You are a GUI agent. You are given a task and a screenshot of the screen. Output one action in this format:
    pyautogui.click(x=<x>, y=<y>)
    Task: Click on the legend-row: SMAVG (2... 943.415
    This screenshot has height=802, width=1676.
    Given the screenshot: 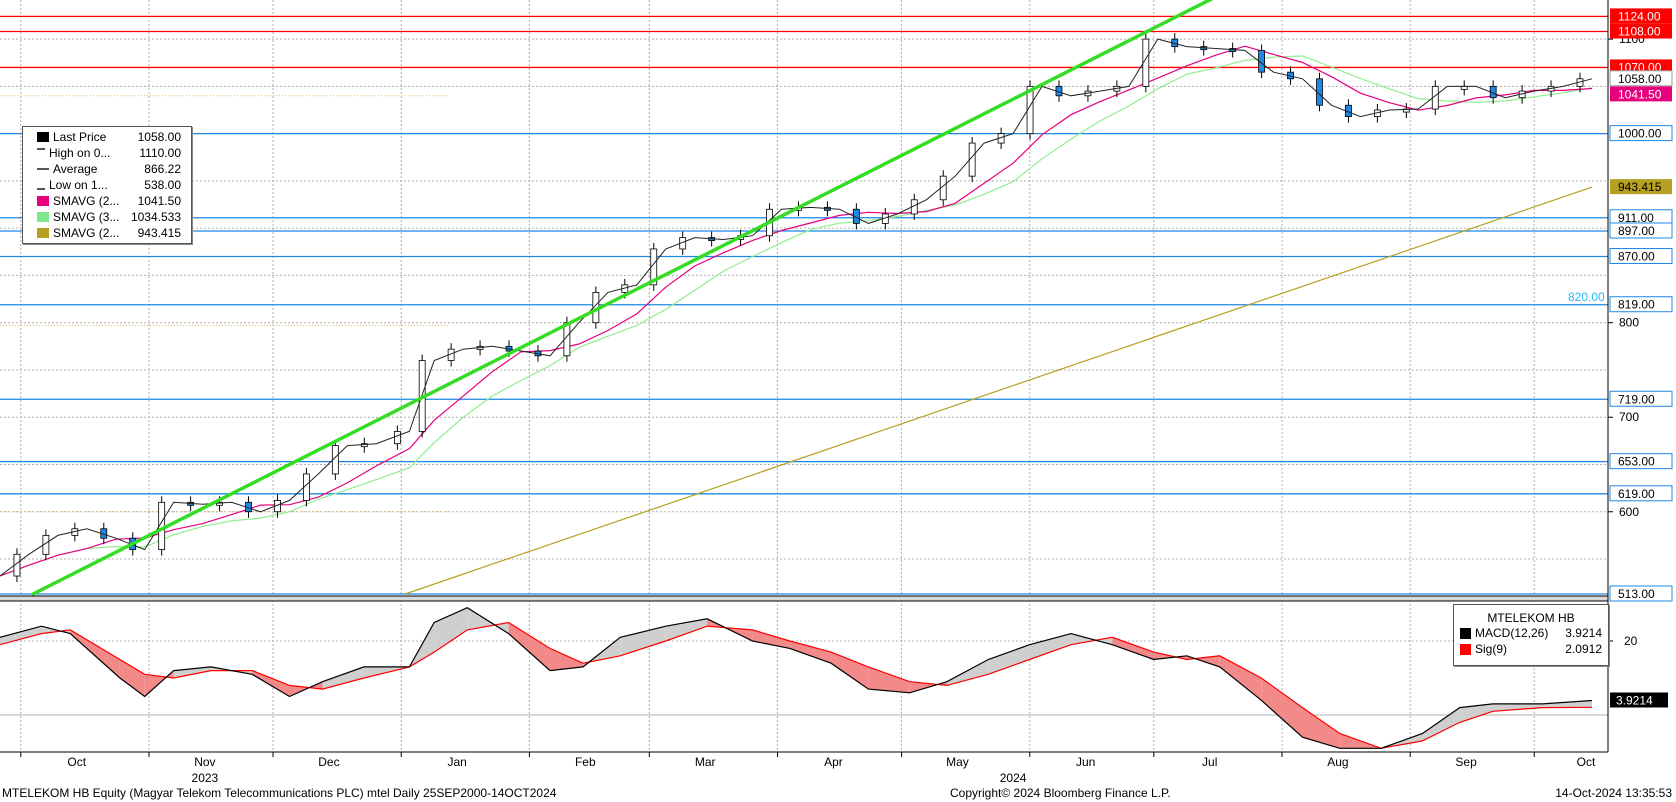 What is the action you would take?
    pyautogui.click(x=107, y=233)
    